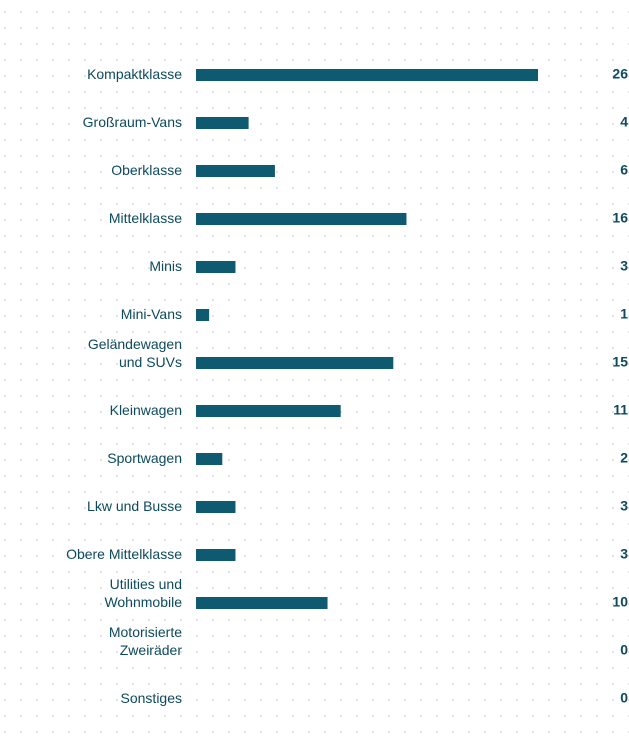  I want to click on value-label: 11, so click(620, 410).